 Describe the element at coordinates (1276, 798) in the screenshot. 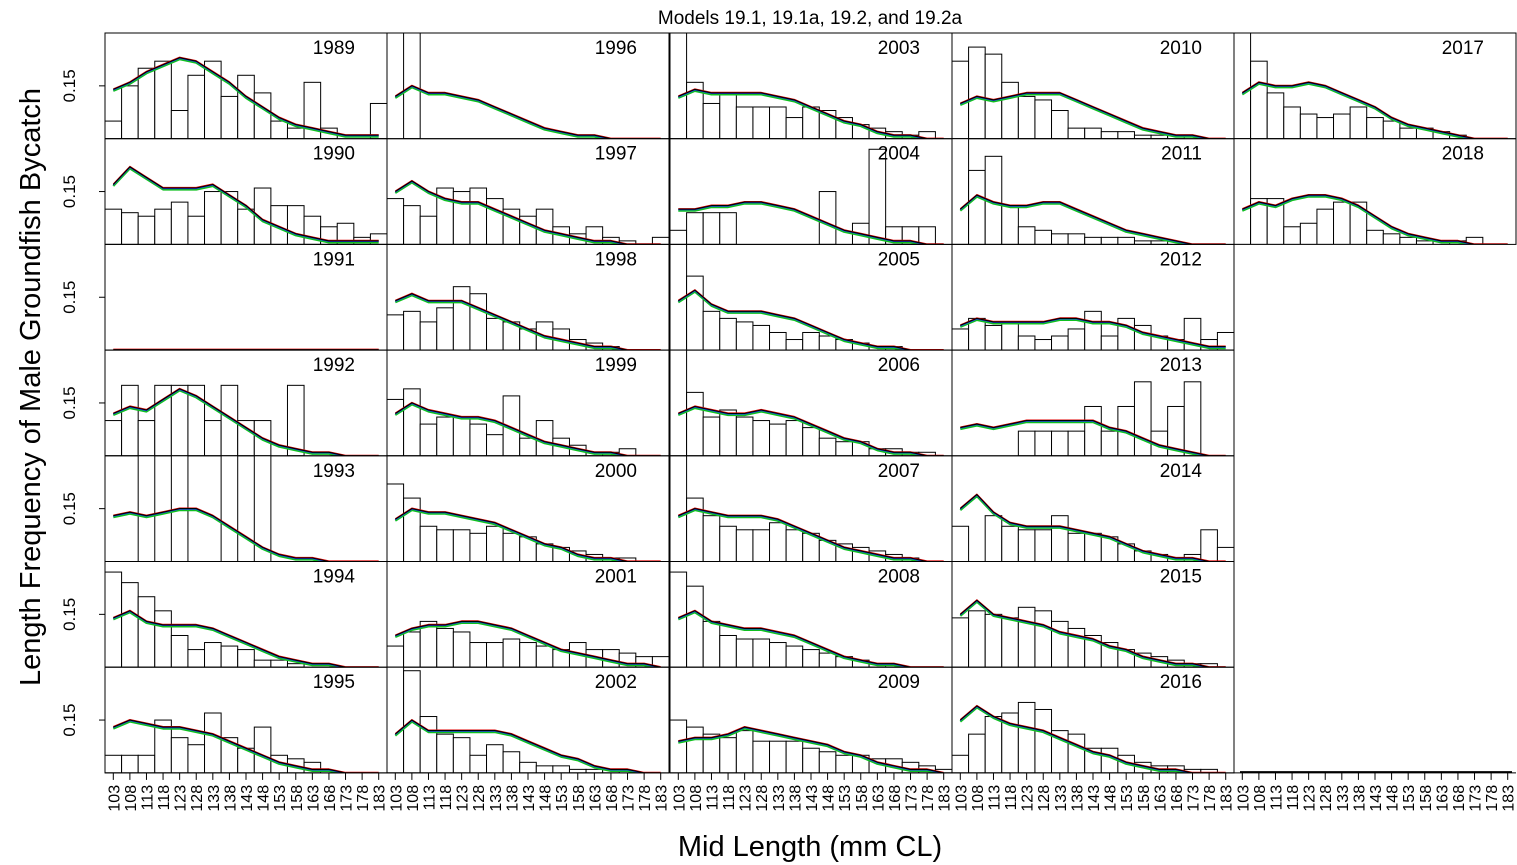

I see `x-tick-label: 113` at that location.